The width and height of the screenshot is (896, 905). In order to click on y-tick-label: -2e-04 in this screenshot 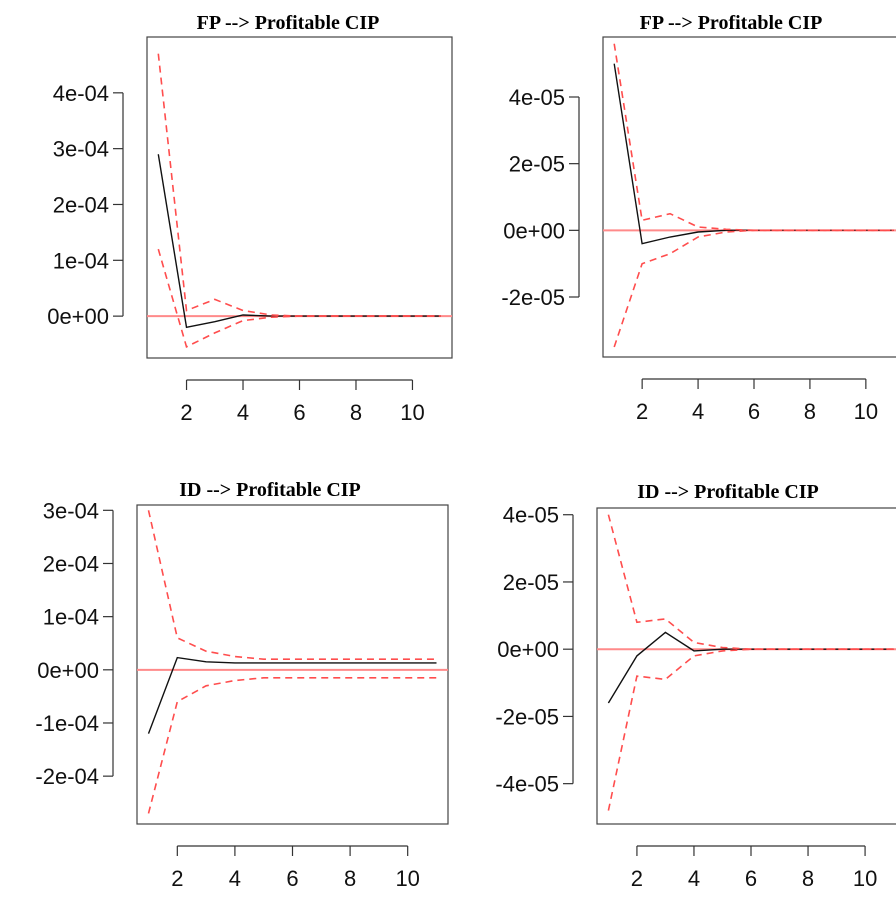, I will do `click(67, 776)`.